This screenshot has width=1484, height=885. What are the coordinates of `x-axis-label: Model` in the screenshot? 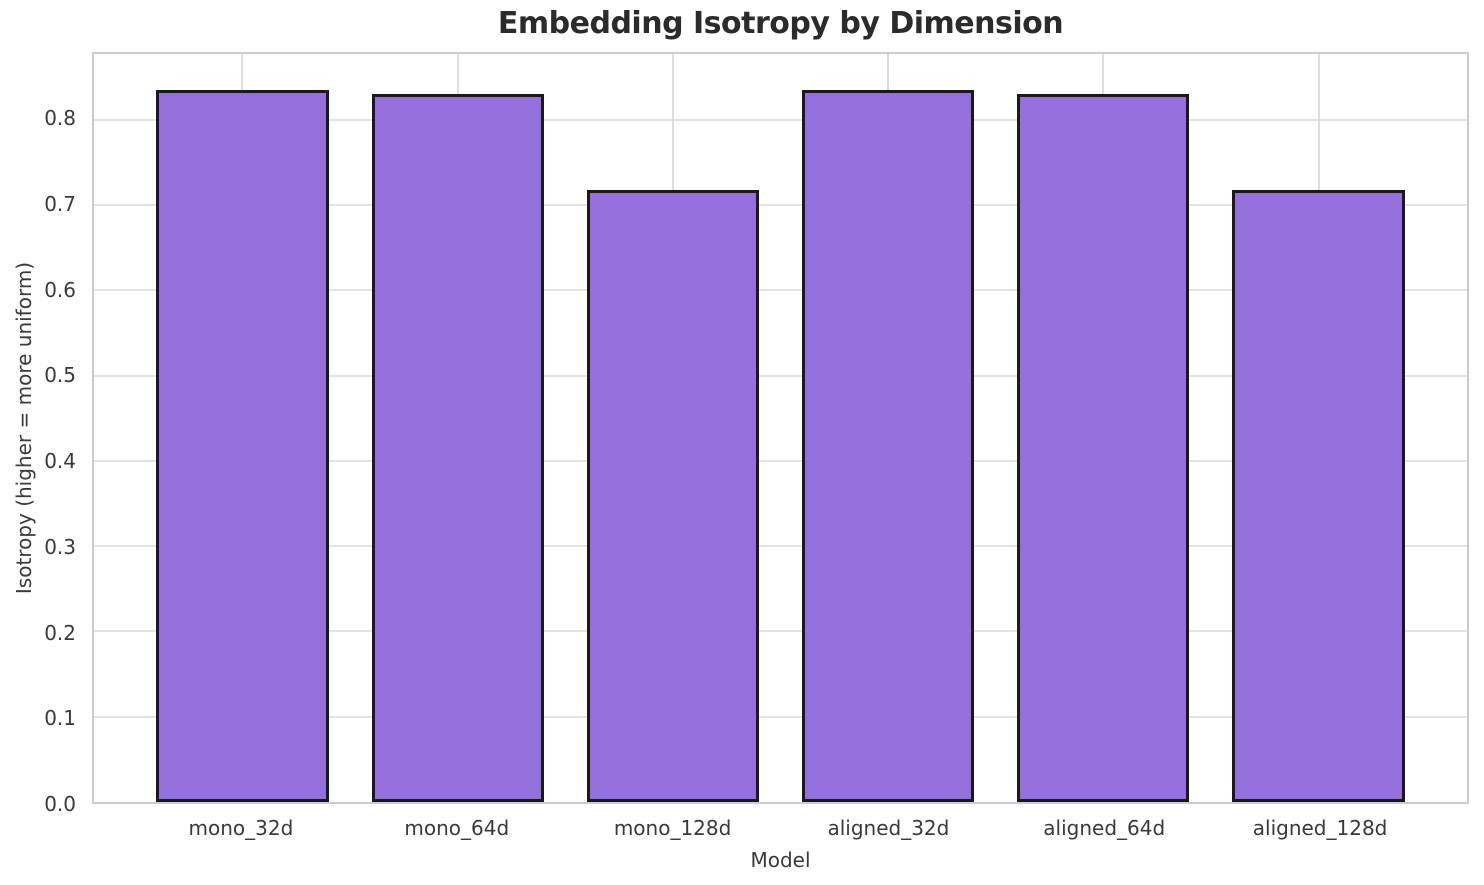 It's located at (780, 860).